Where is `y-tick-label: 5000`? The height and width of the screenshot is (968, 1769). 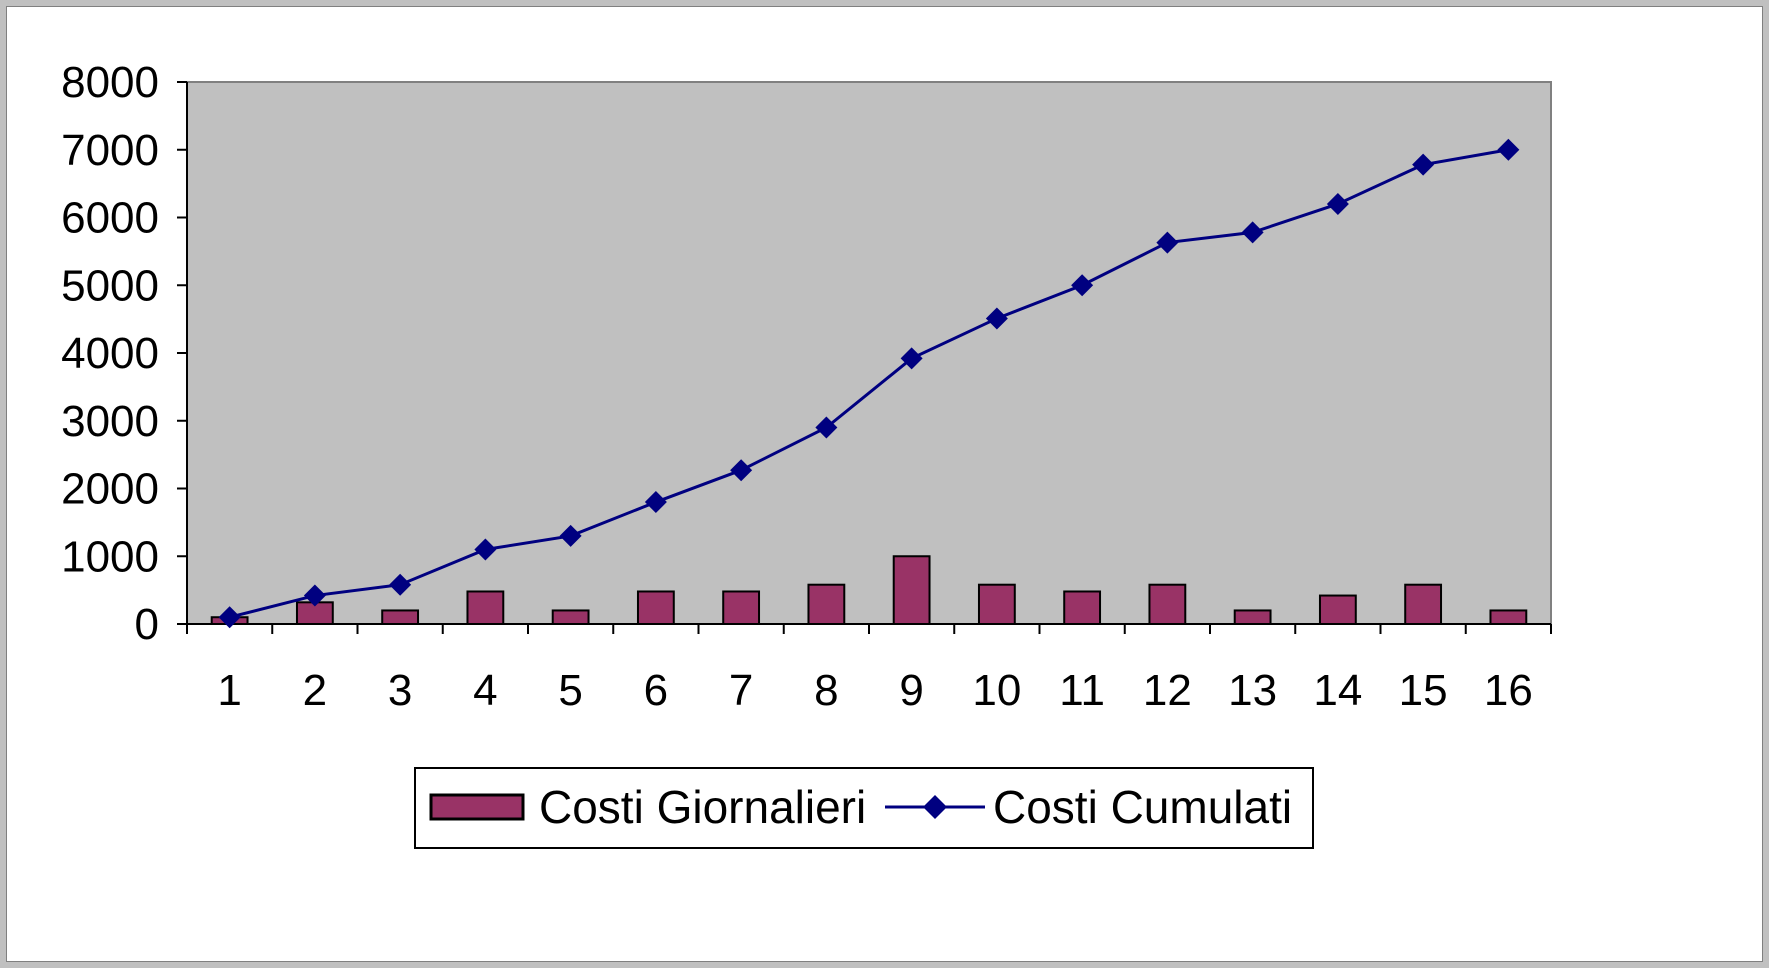 y-tick-label: 5000 is located at coordinates (110, 285).